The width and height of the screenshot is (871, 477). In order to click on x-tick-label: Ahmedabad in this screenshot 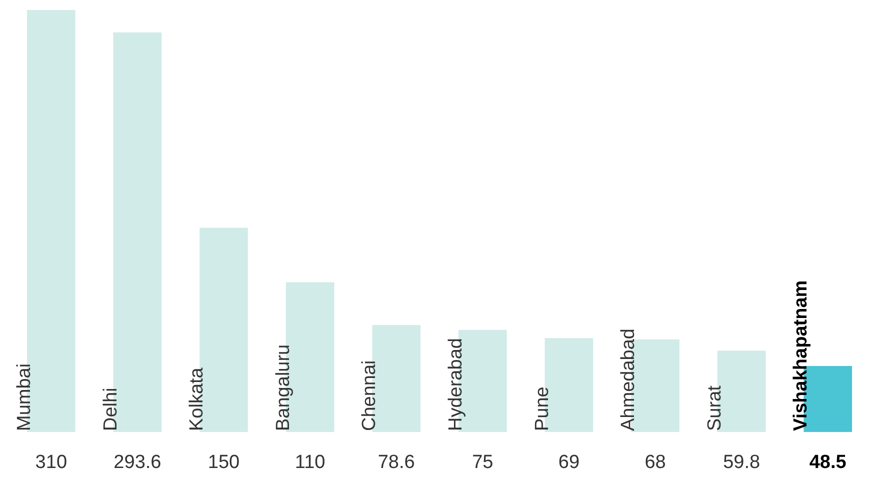, I will do `click(629, 379)`.